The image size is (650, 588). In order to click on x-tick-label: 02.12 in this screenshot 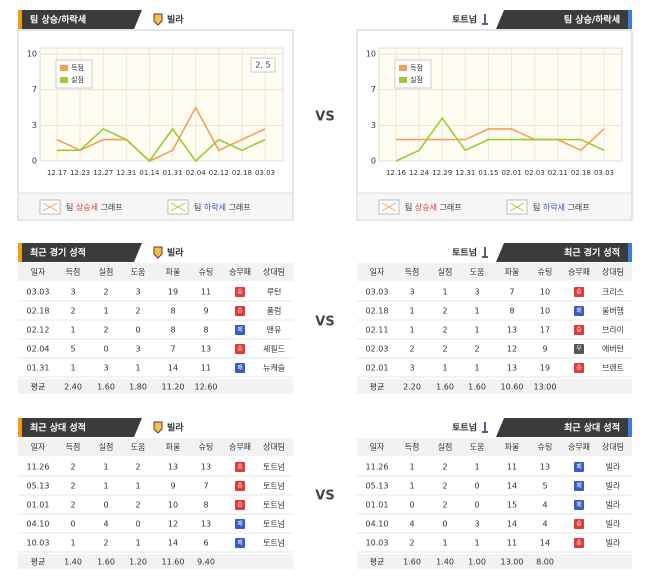, I will do `click(219, 173)`.